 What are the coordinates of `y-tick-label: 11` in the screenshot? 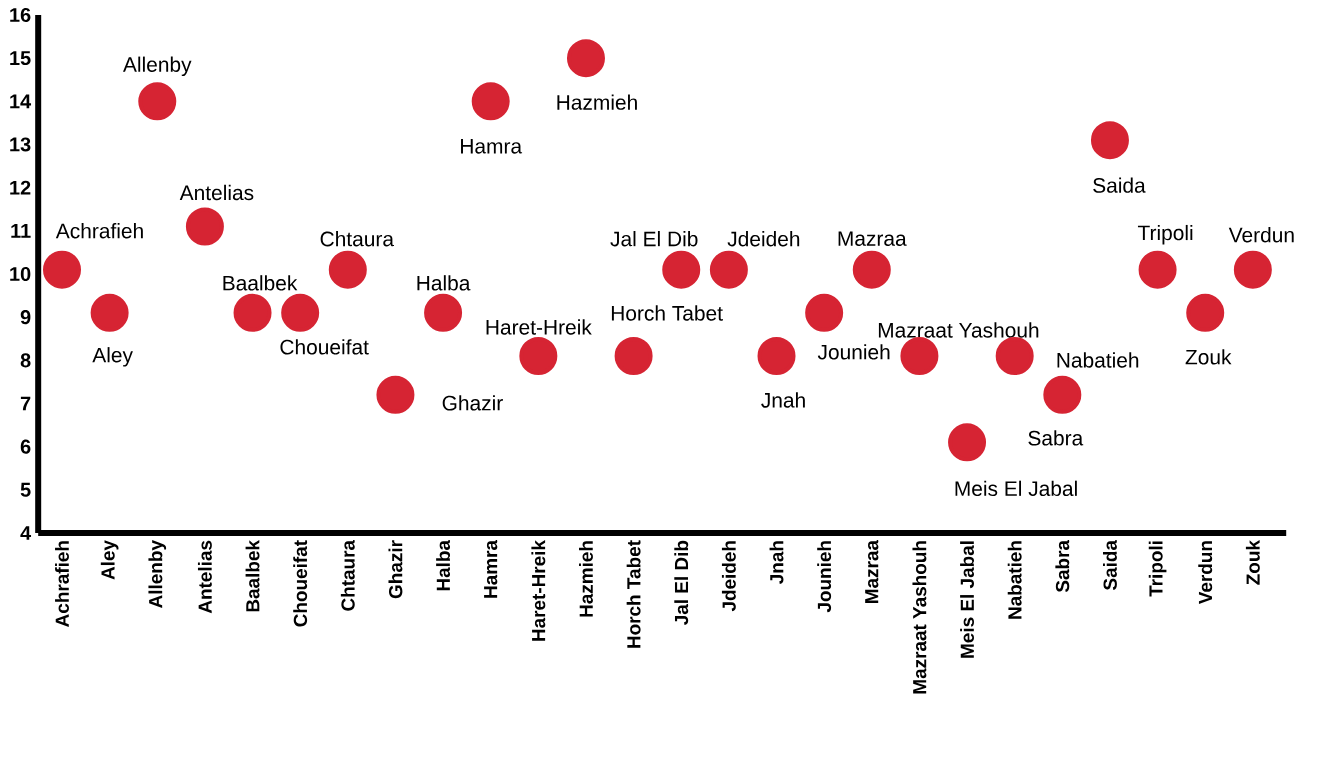 It's located at (21, 230).